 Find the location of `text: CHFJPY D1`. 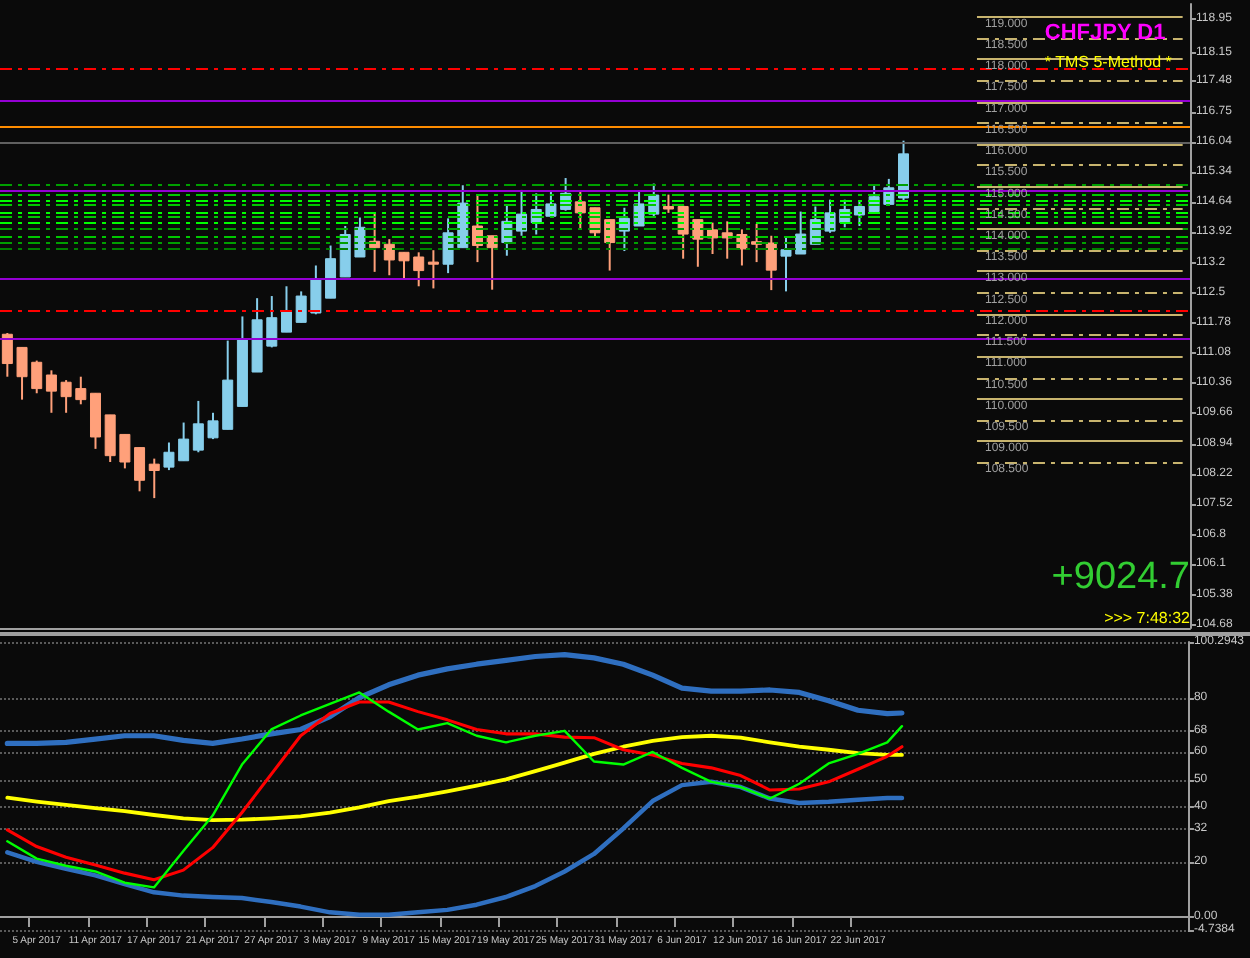

text: CHFJPY D1 is located at coordinates (1105, 33).